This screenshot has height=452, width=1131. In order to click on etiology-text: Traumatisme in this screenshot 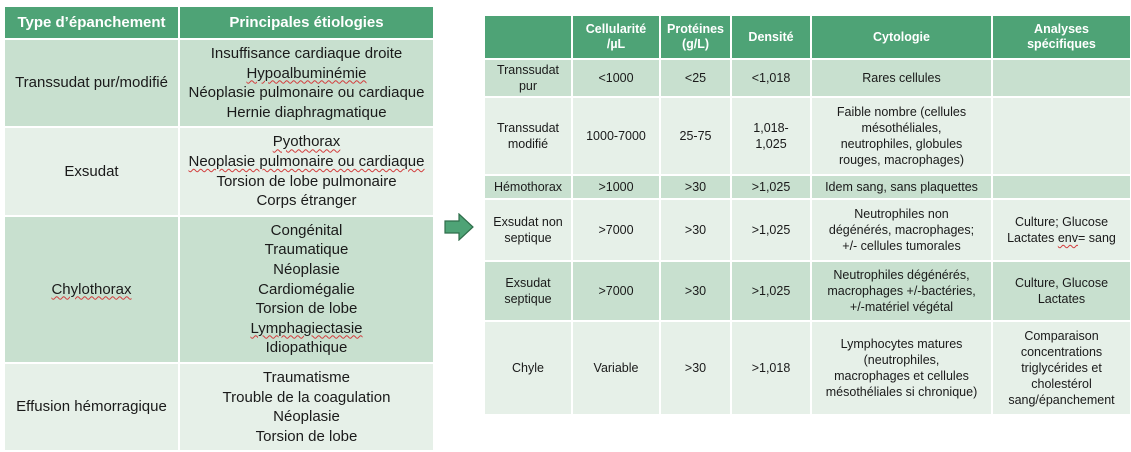, I will do `click(306, 377)`.